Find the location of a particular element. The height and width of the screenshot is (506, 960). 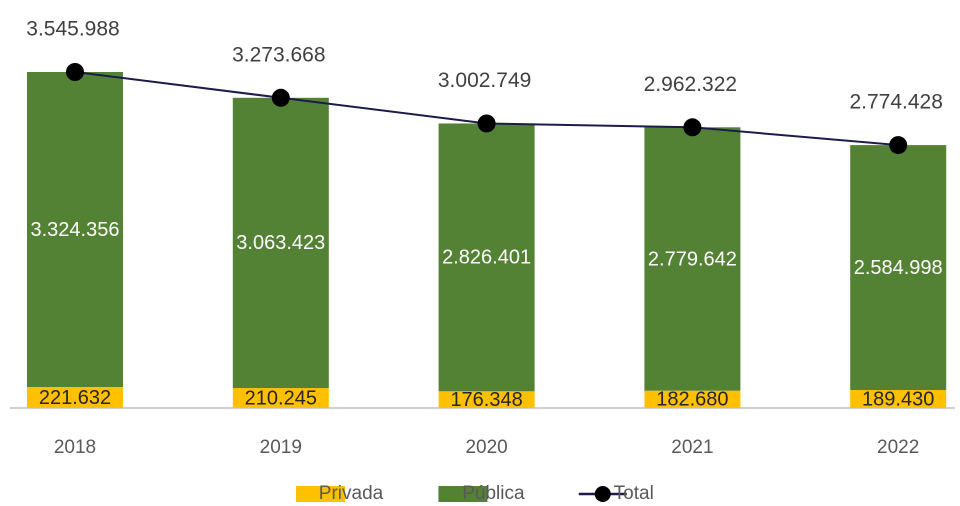

total-label: 2.962.322 is located at coordinates (690, 84).